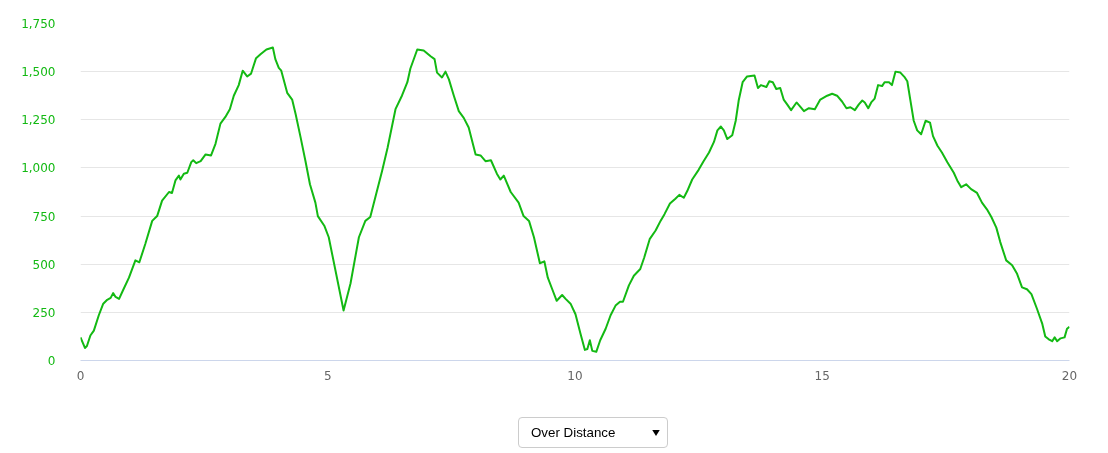 This screenshot has width=1108, height=453. I want to click on y-tick-label: 1,250, so click(38, 120).